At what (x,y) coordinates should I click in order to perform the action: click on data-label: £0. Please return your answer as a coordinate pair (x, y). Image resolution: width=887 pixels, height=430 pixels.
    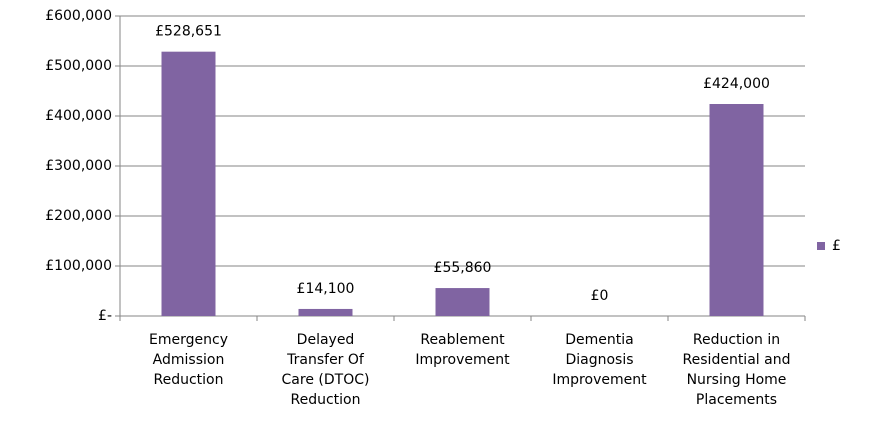
    Looking at the image, I should click on (600, 296).